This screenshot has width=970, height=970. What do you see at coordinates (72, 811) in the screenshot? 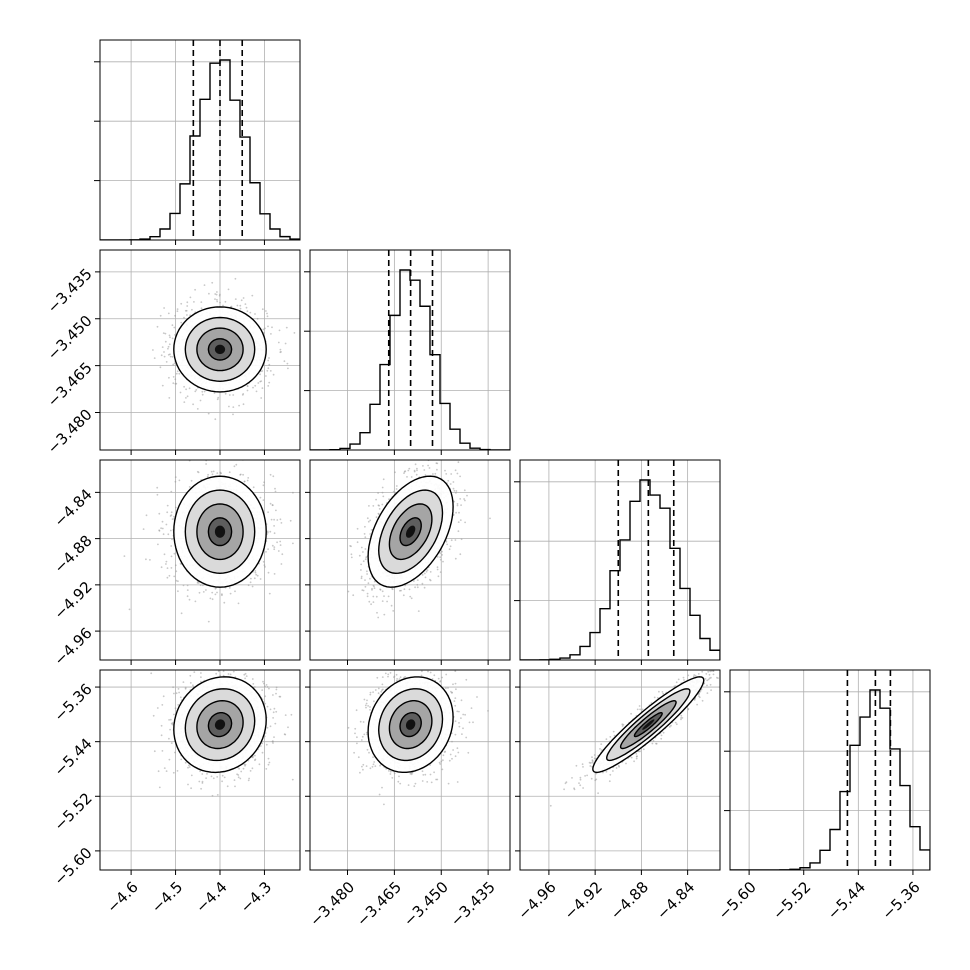
I see `y-tick-label: −5.52` at bounding box center [72, 811].